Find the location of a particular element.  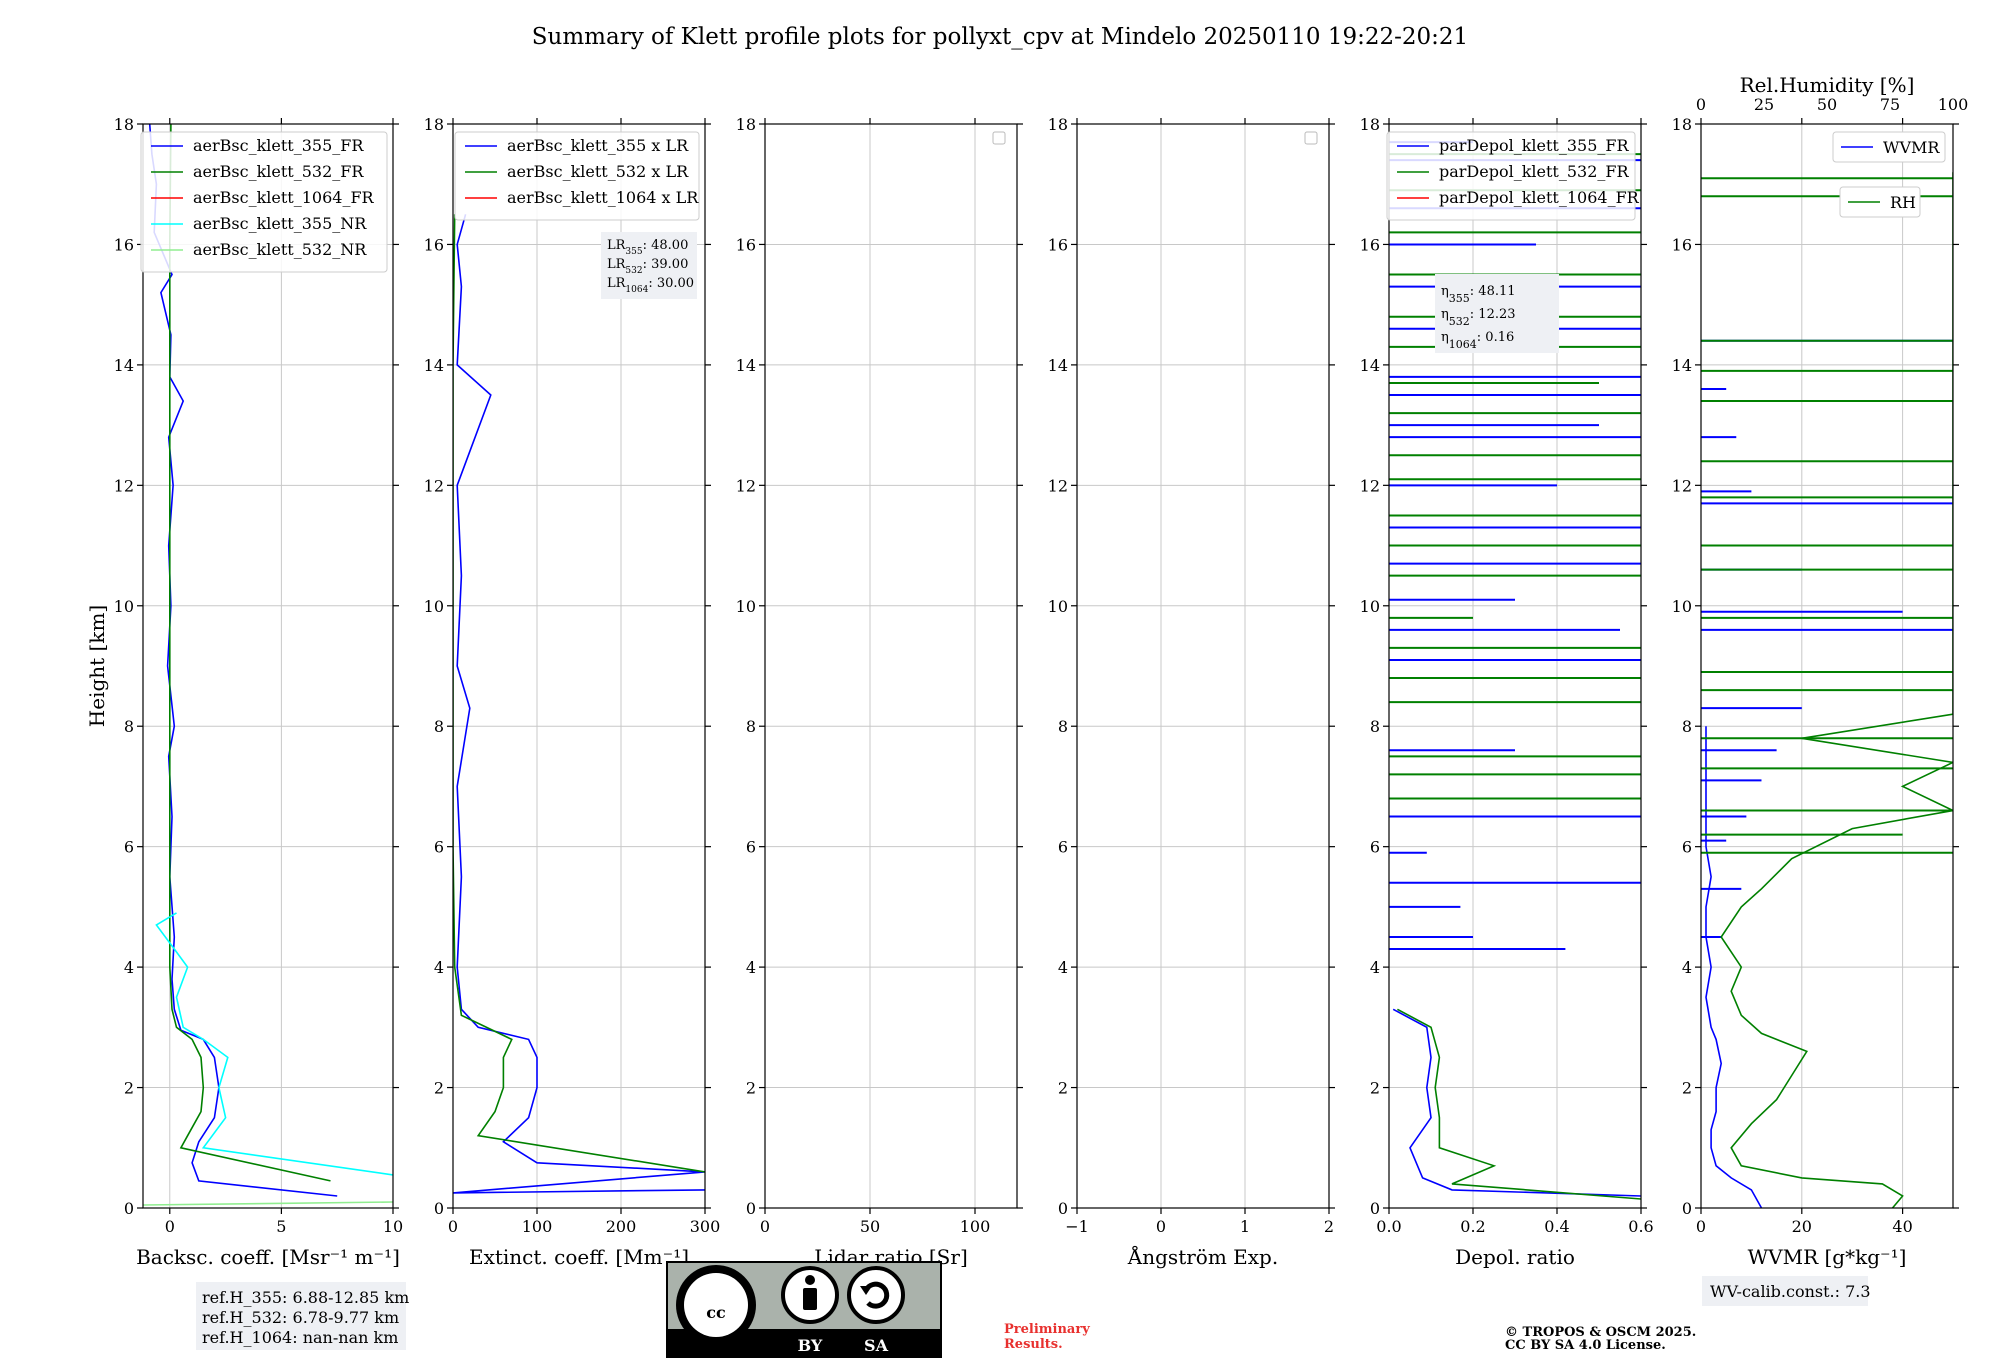

legend-empty is located at coordinates (999, 138).